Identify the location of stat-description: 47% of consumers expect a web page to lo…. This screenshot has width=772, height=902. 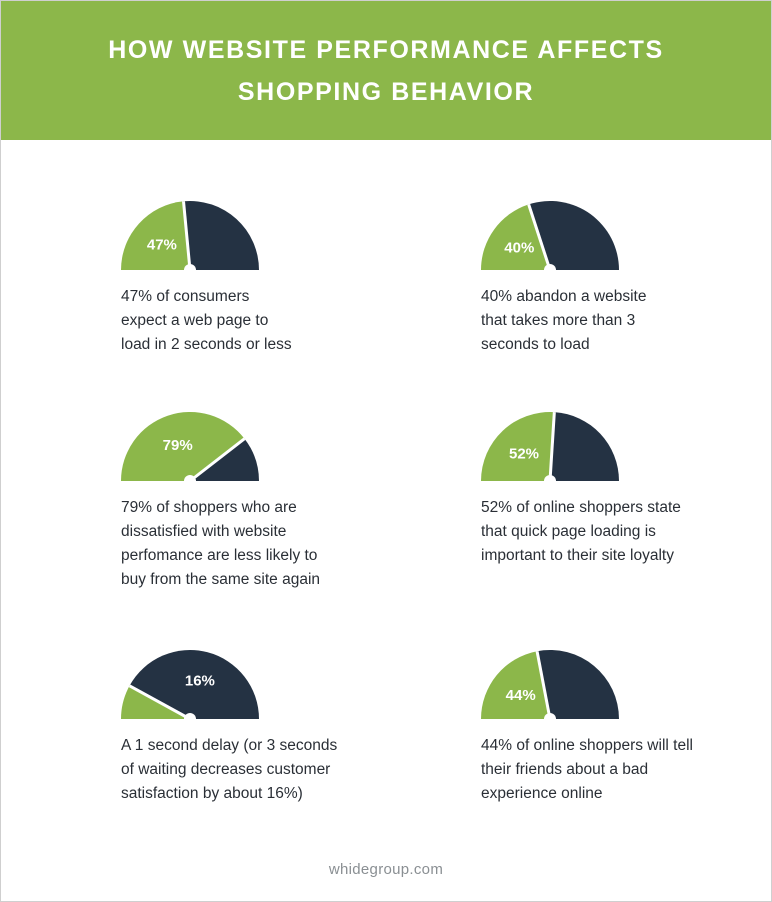
(271, 321).